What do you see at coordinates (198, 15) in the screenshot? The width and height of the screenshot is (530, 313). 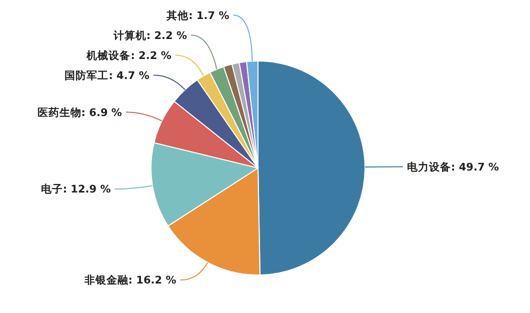 I see `slice-label: 其他: 1.7 %` at bounding box center [198, 15].